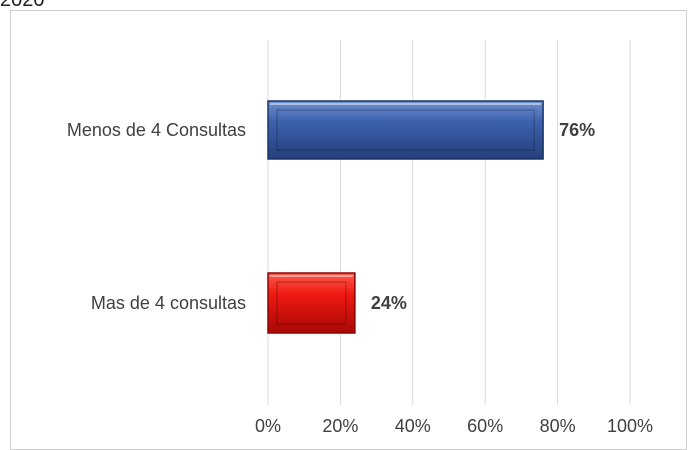 This screenshot has height=450, width=689. I want to click on x-tick-labels: 0% 20% 40% 60% 80% 100%, so click(454, 426).